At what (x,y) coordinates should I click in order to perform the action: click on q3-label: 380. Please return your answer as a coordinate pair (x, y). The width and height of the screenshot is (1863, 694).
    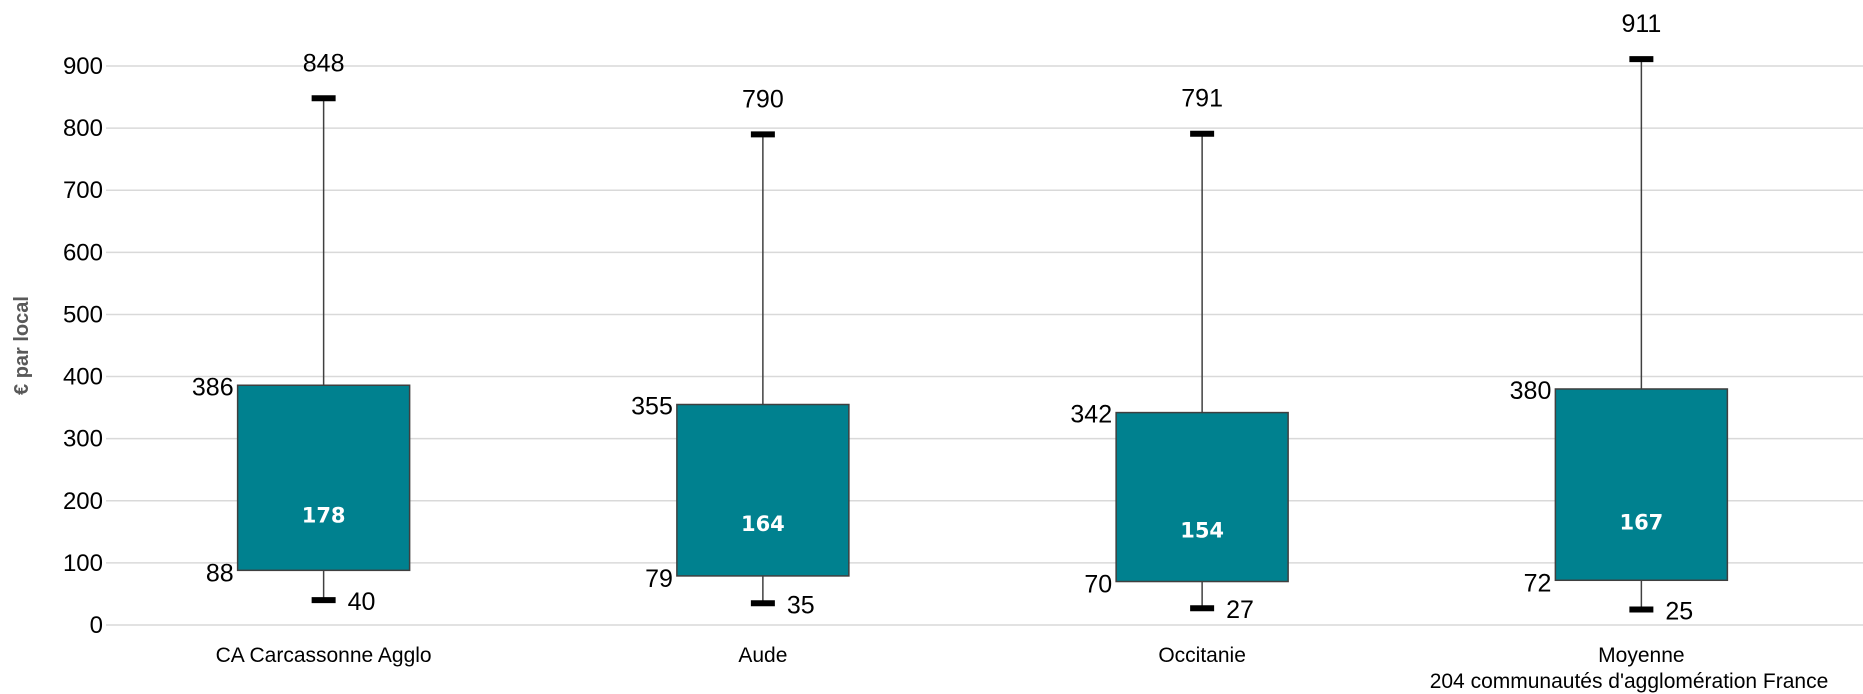
    Looking at the image, I should click on (1531, 391).